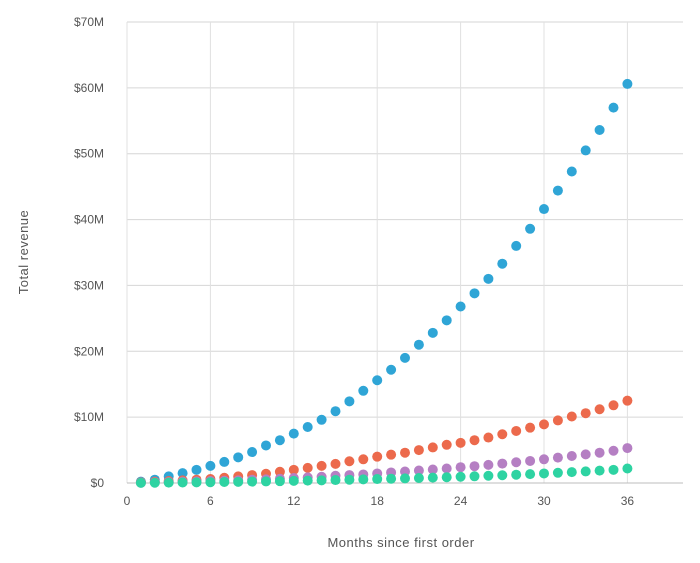 The height and width of the screenshot is (563, 700). What do you see at coordinates (89, 351) in the screenshot?
I see `y-tick-label: $20M` at bounding box center [89, 351].